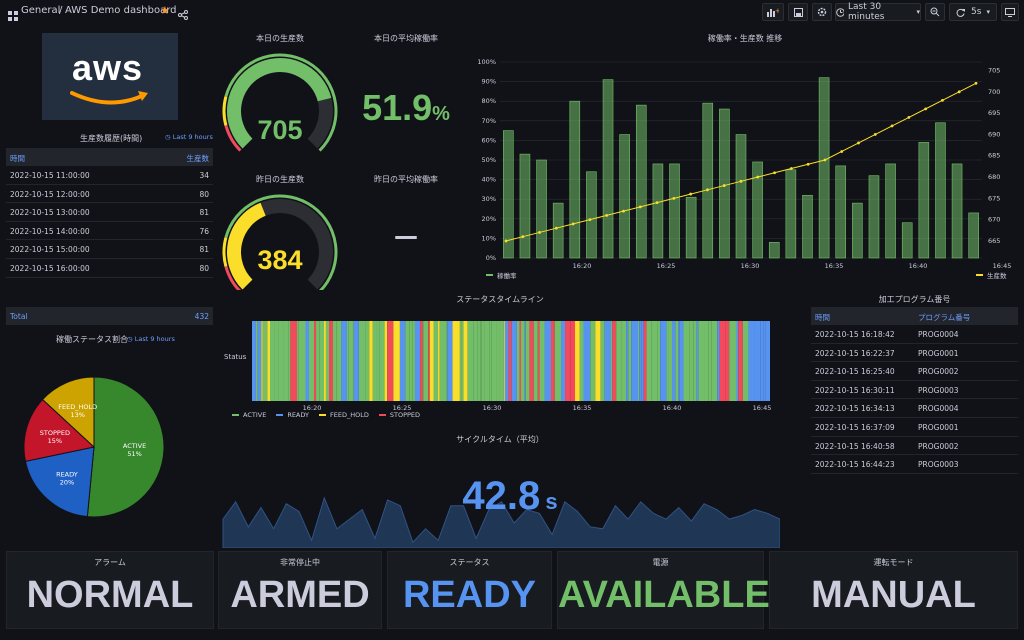  I want to click on legend-item: STOPPED, so click(399, 415).